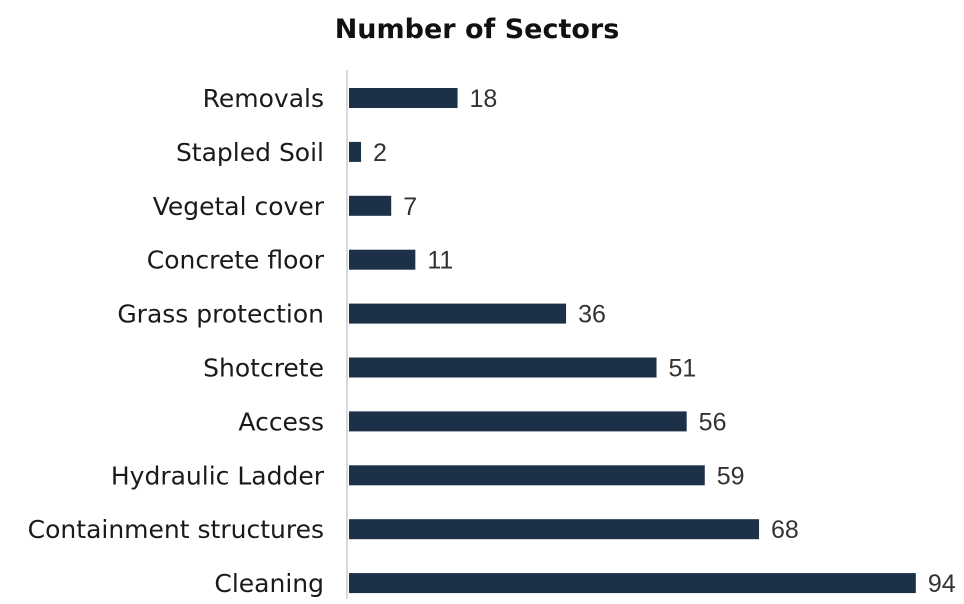  What do you see at coordinates (440, 261) in the screenshot?
I see `value-label: 11` at bounding box center [440, 261].